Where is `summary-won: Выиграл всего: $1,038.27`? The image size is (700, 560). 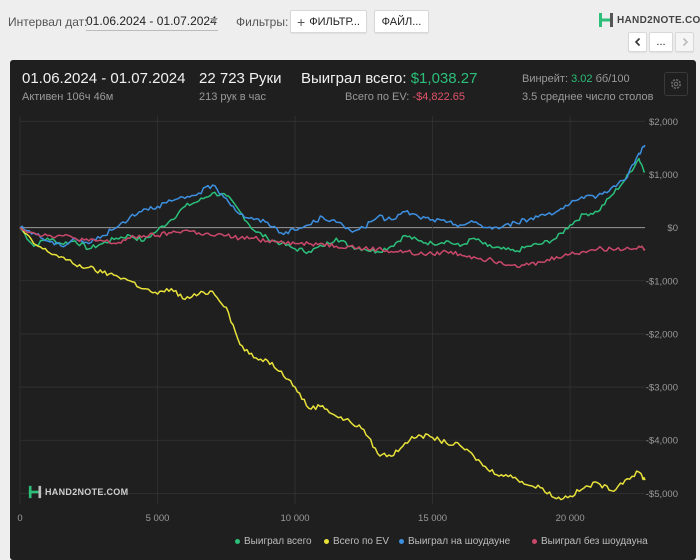
summary-won: Выиграл всего: $1,038.27 is located at coordinates (389, 78).